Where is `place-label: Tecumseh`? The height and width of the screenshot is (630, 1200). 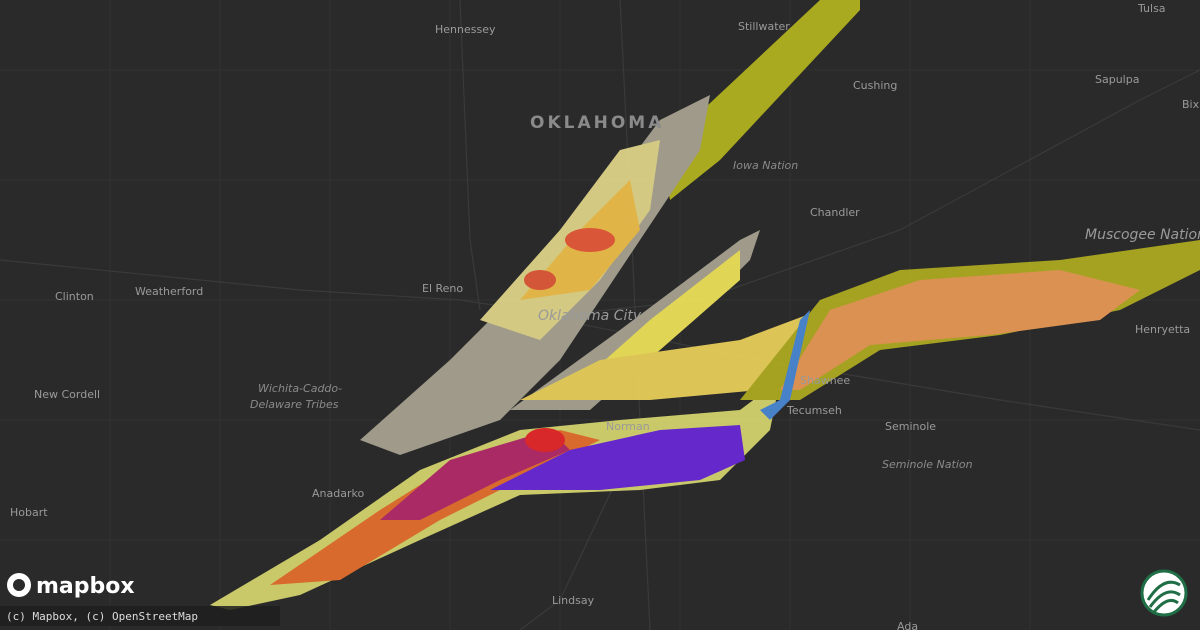
place-label: Tecumseh is located at coordinates (814, 410).